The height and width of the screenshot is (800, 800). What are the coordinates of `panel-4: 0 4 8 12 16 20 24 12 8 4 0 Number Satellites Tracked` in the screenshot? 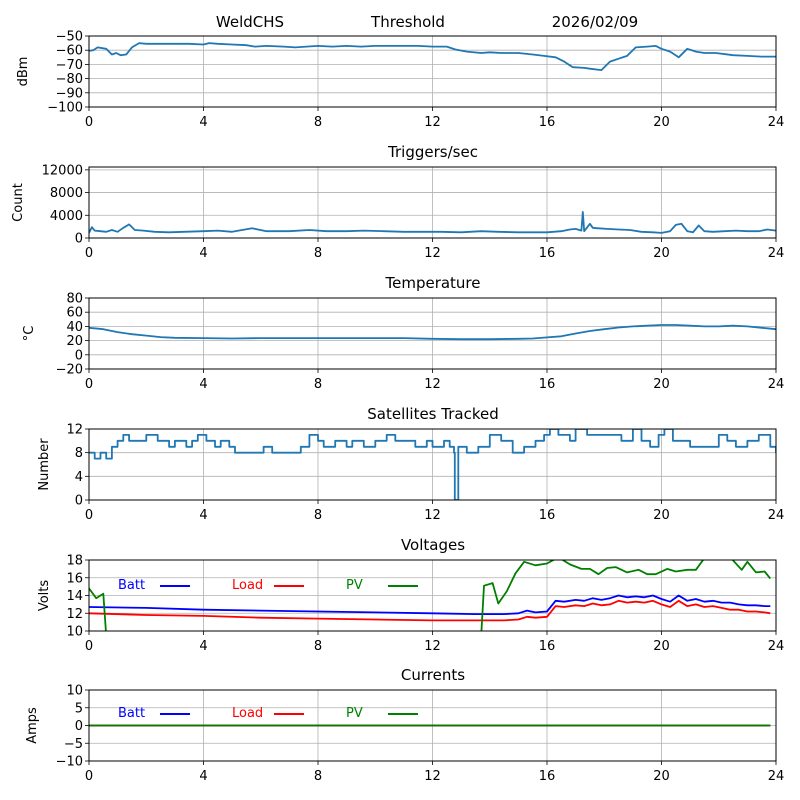 It's located at (410, 464).